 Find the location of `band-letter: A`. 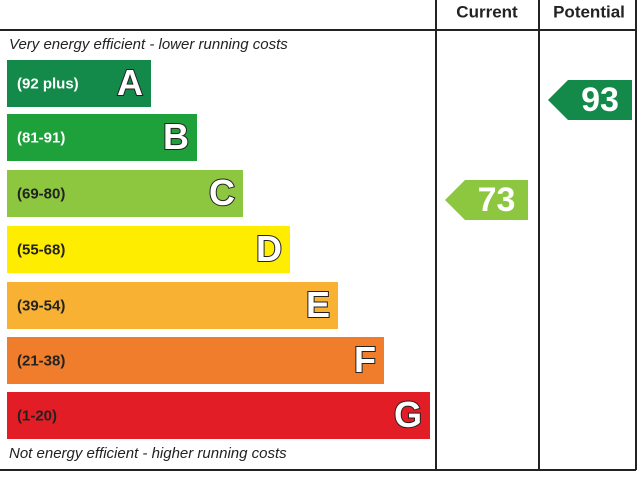

band-letter: A is located at coordinates (130, 82).